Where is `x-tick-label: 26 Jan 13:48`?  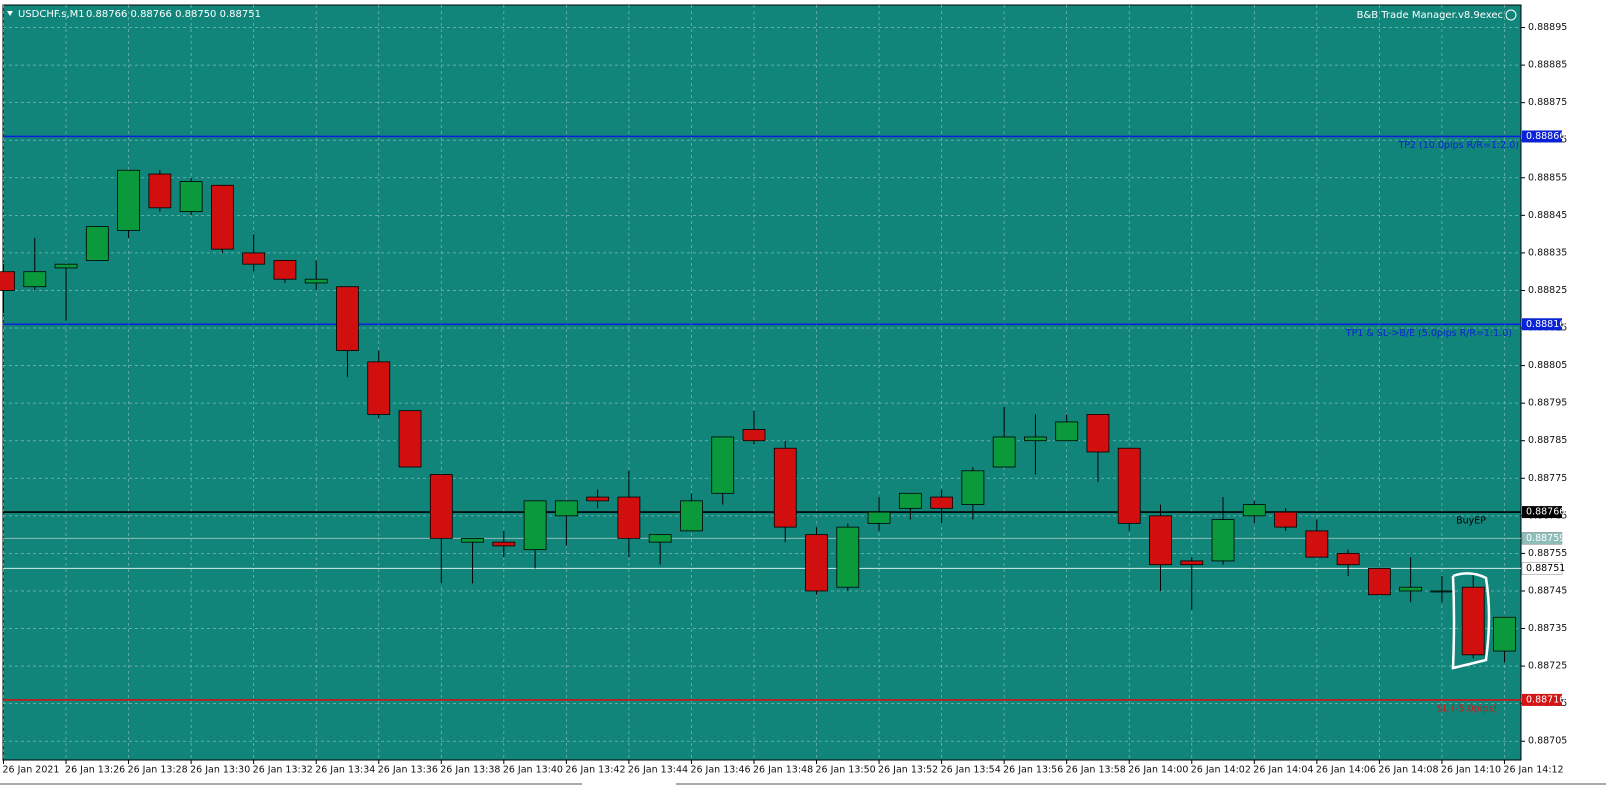 x-tick-label: 26 Jan 13:48 is located at coordinates (783, 770).